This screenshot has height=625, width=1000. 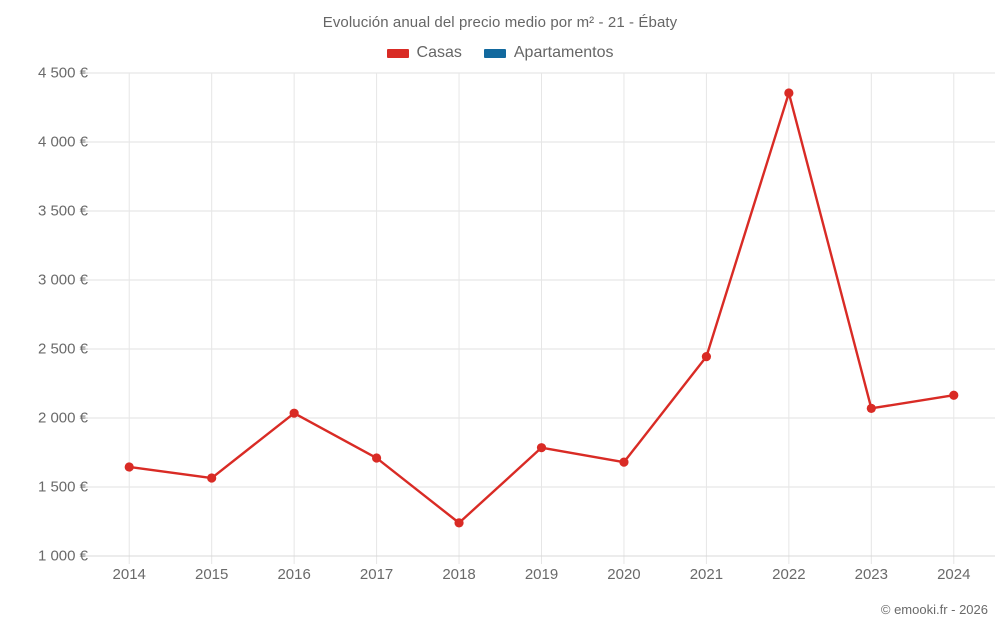 What do you see at coordinates (211, 574) in the screenshot?
I see `x-axis-tick-label: 2015` at bounding box center [211, 574].